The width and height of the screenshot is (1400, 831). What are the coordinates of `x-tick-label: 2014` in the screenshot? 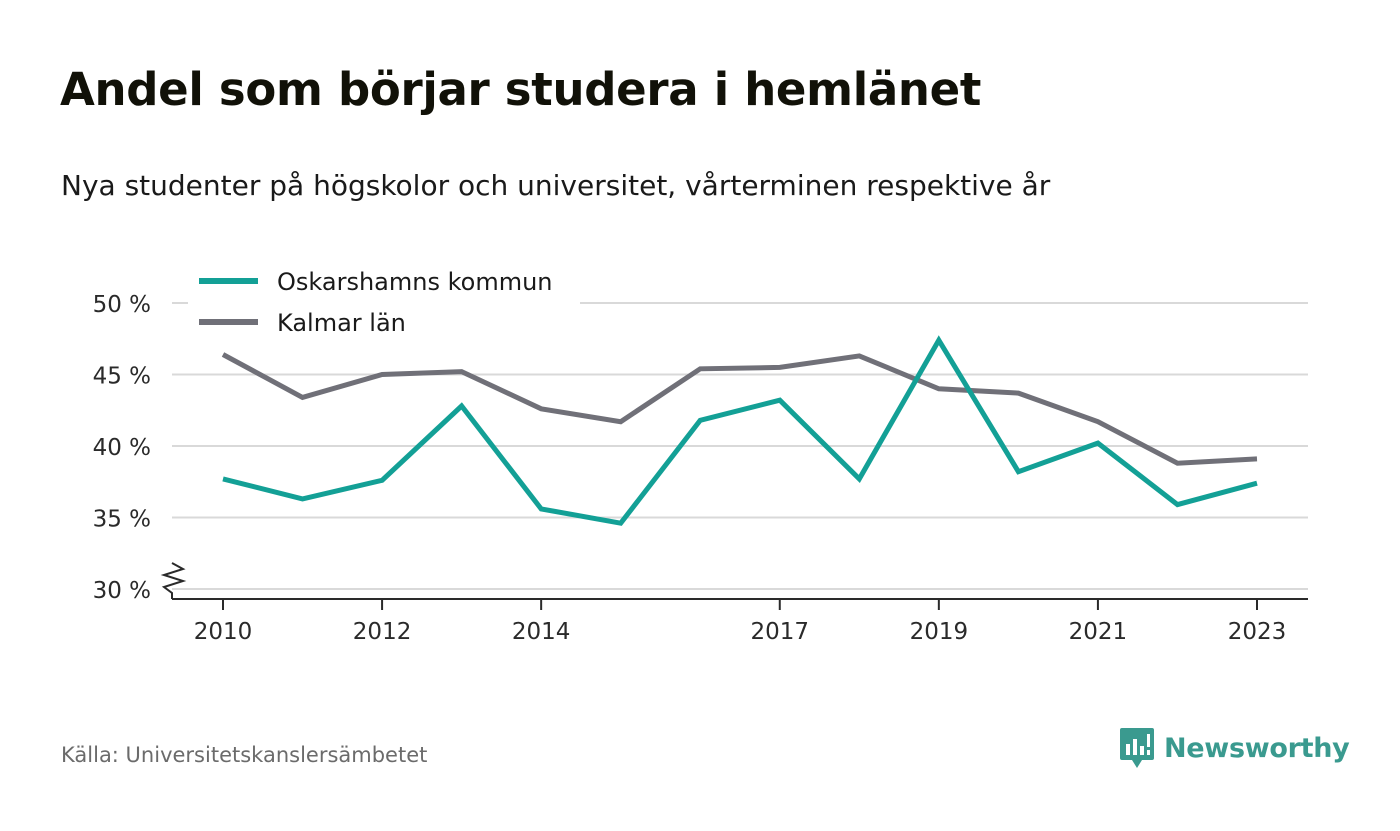 It's located at (541, 632).